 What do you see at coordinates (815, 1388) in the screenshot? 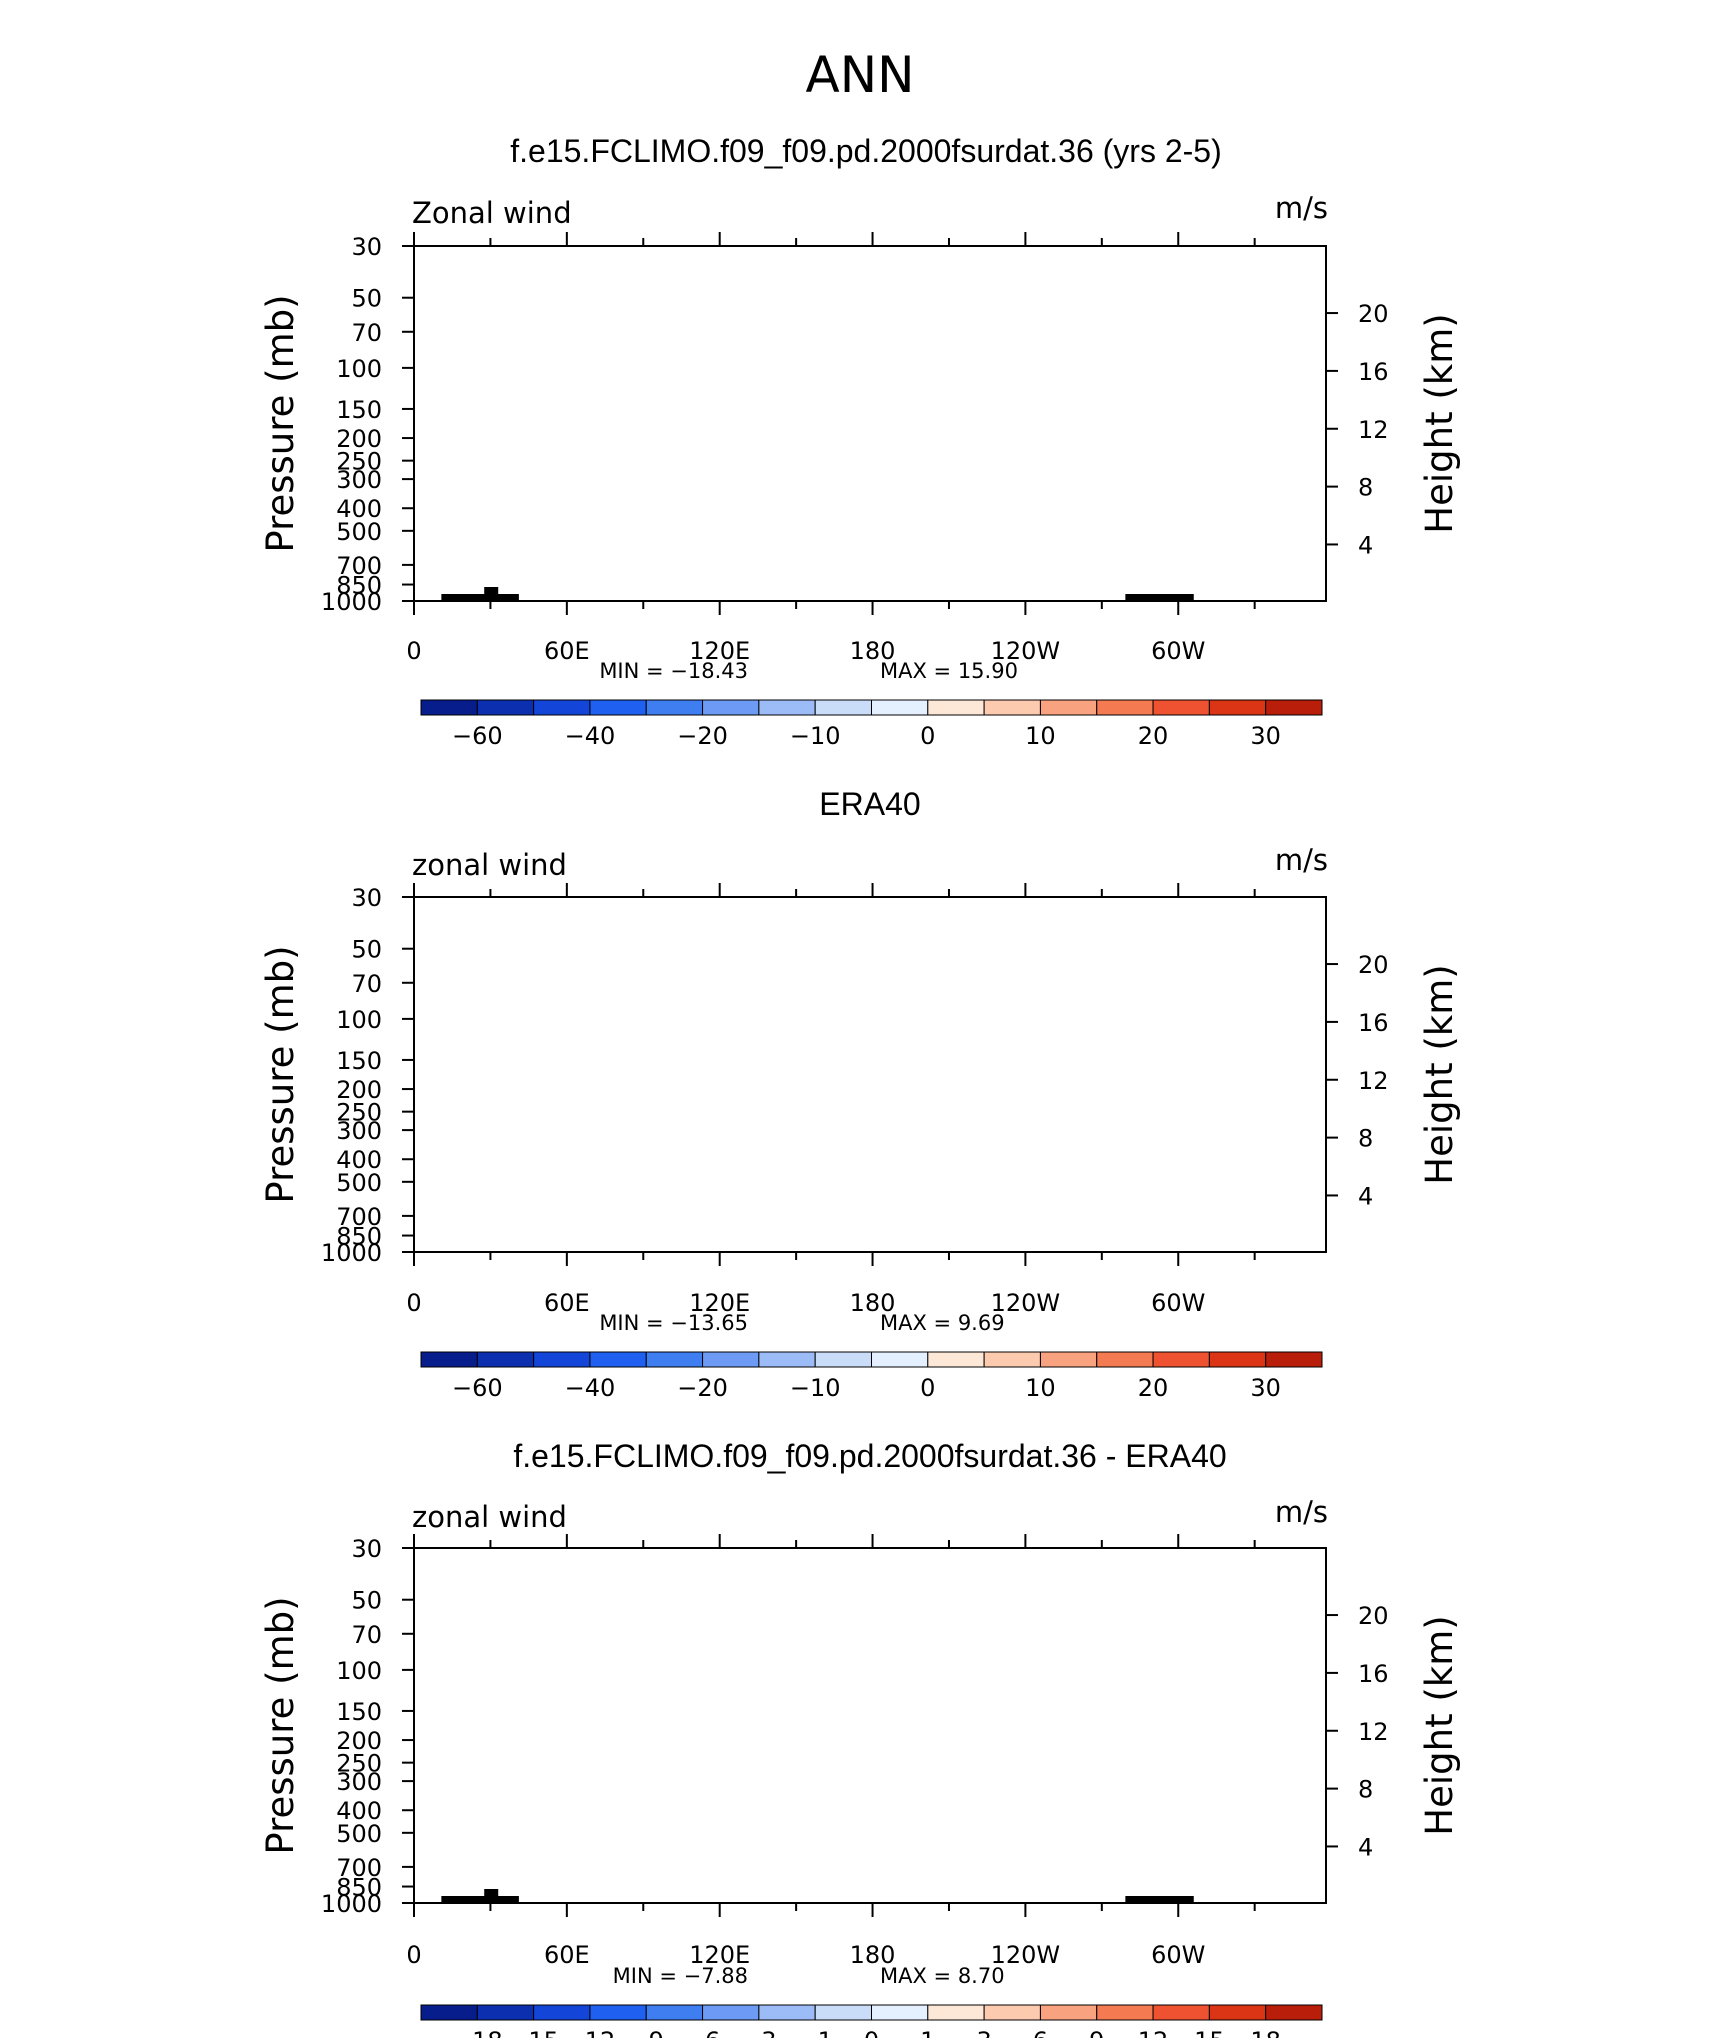
I see `colorbar-label: −10` at bounding box center [815, 1388].